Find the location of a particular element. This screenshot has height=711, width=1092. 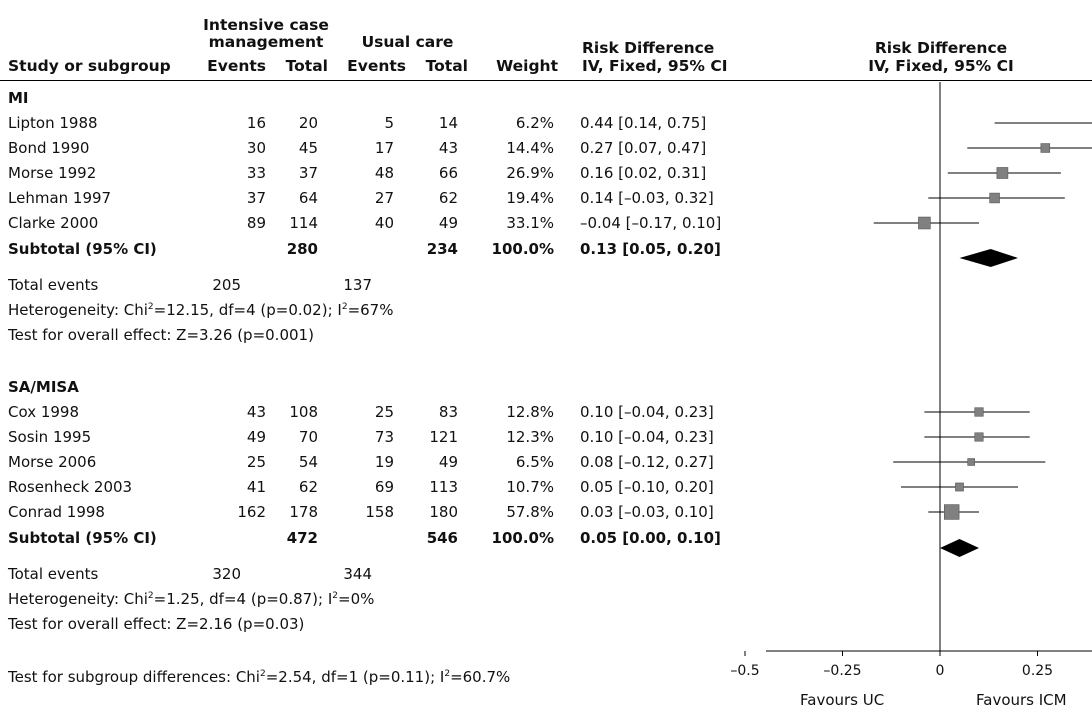

uc-total: 113 is located at coordinates (443, 487).